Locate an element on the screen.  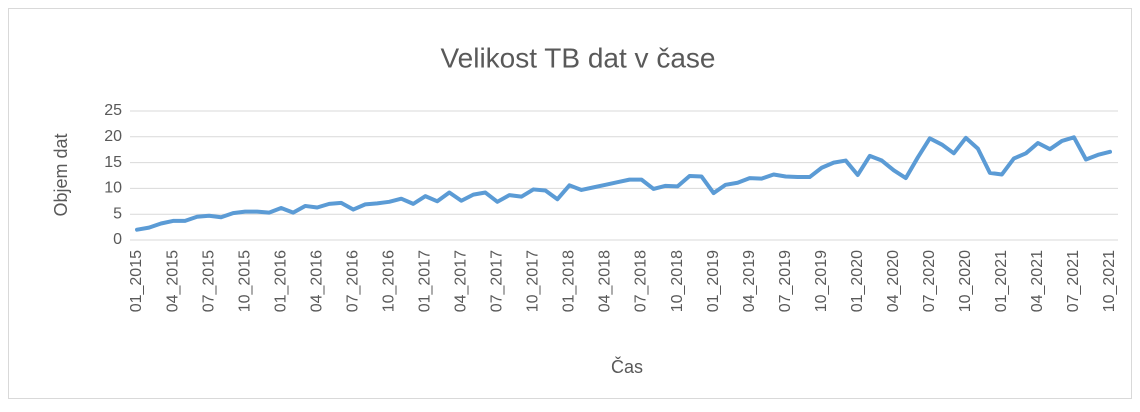
x-axis-label: Čas is located at coordinates (627, 366).